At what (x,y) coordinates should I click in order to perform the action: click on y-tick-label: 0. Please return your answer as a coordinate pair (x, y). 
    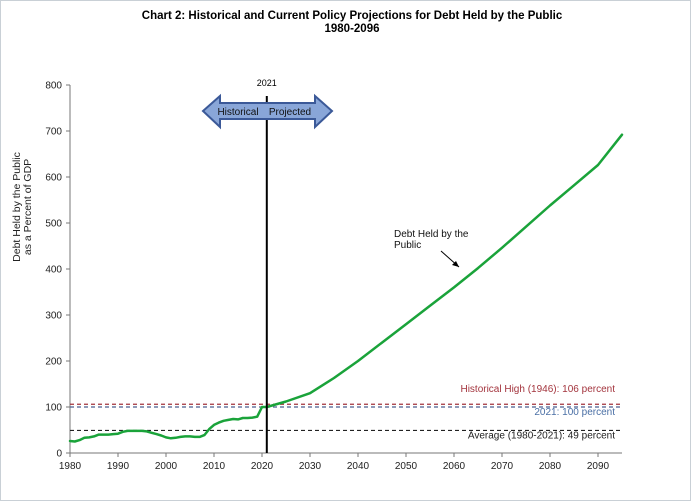
    Looking at the image, I should click on (59, 454).